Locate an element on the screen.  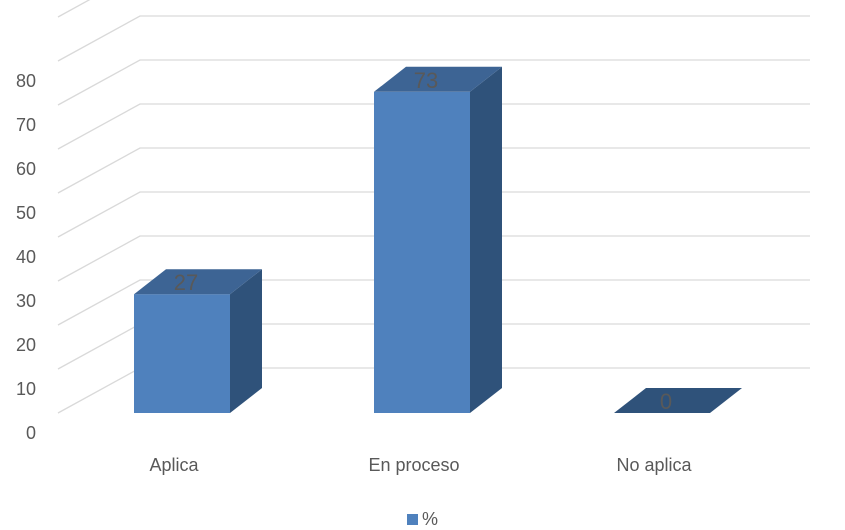
y-tick-label: 60 is located at coordinates (26, 169).